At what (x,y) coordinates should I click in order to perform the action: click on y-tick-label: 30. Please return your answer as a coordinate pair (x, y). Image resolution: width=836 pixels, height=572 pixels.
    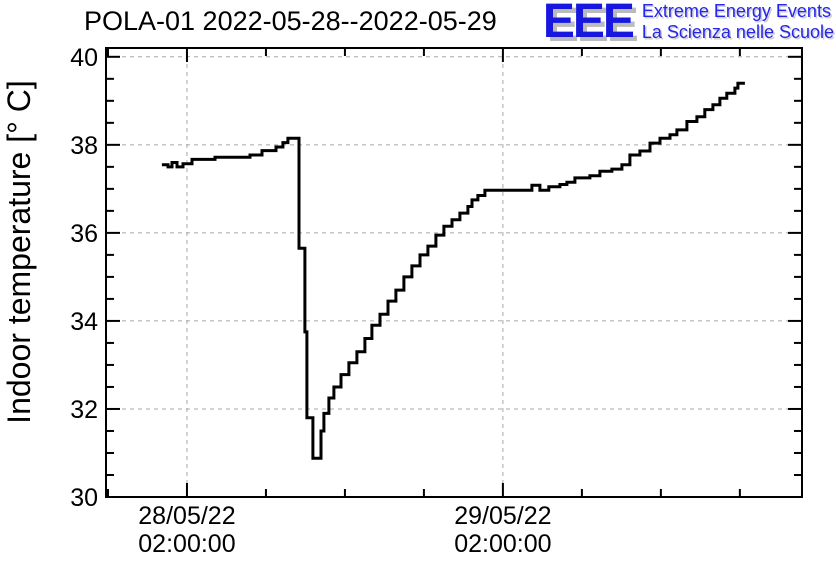
    Looking at the image, I should click on (84, 498).